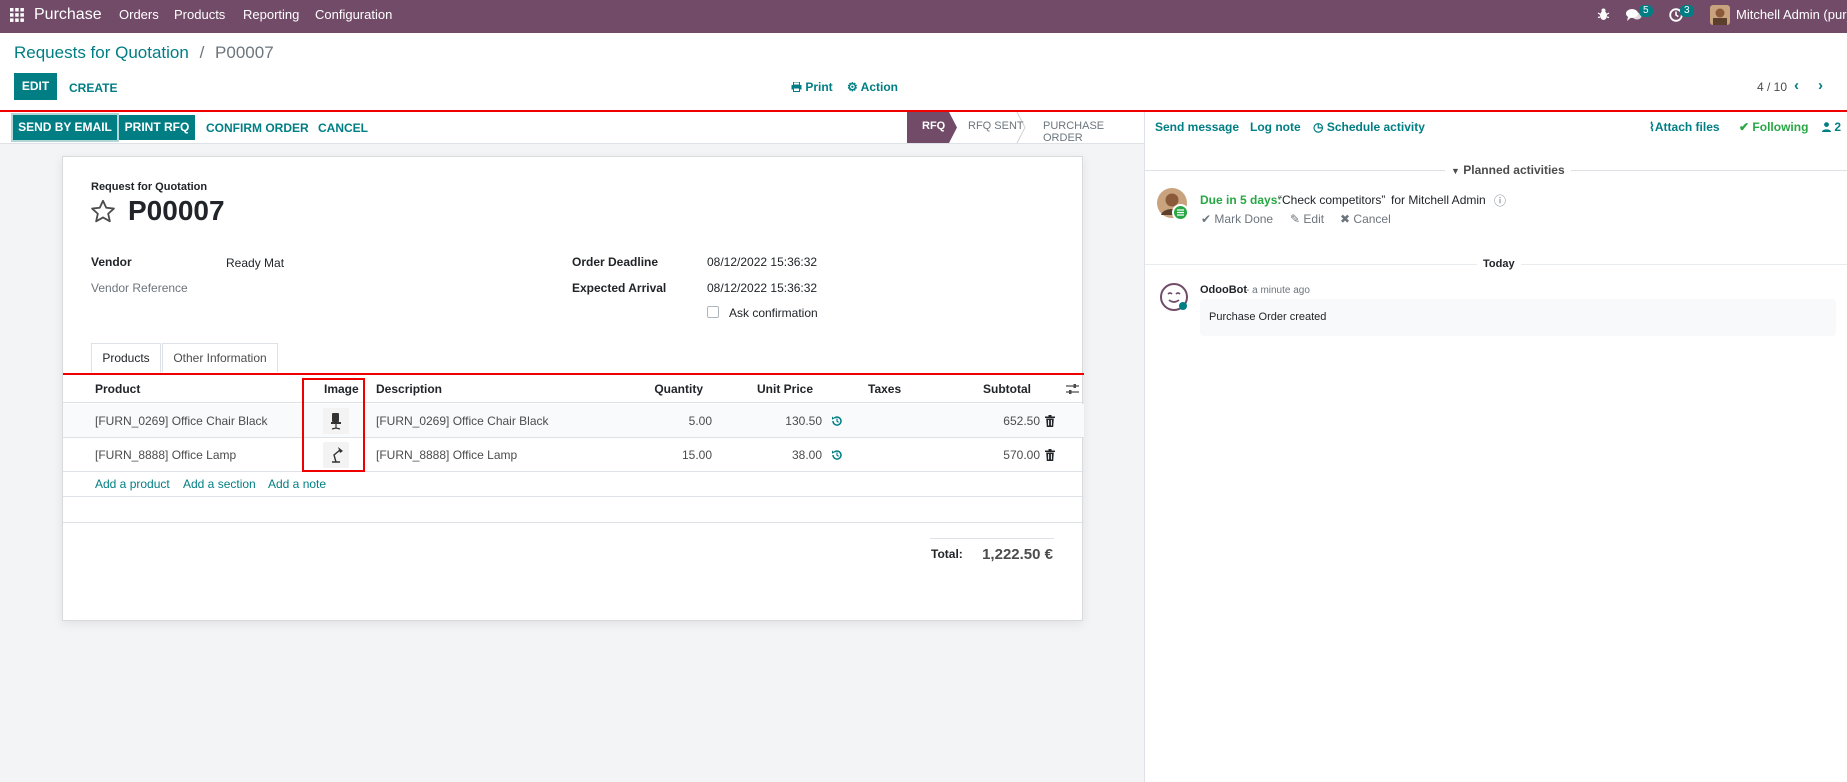 The height and width of the screenshot is (782, 1847). Describe the element at coordinates (784, 389) in the screenshot. I see `col-unit-price: Unit Price` at that location.